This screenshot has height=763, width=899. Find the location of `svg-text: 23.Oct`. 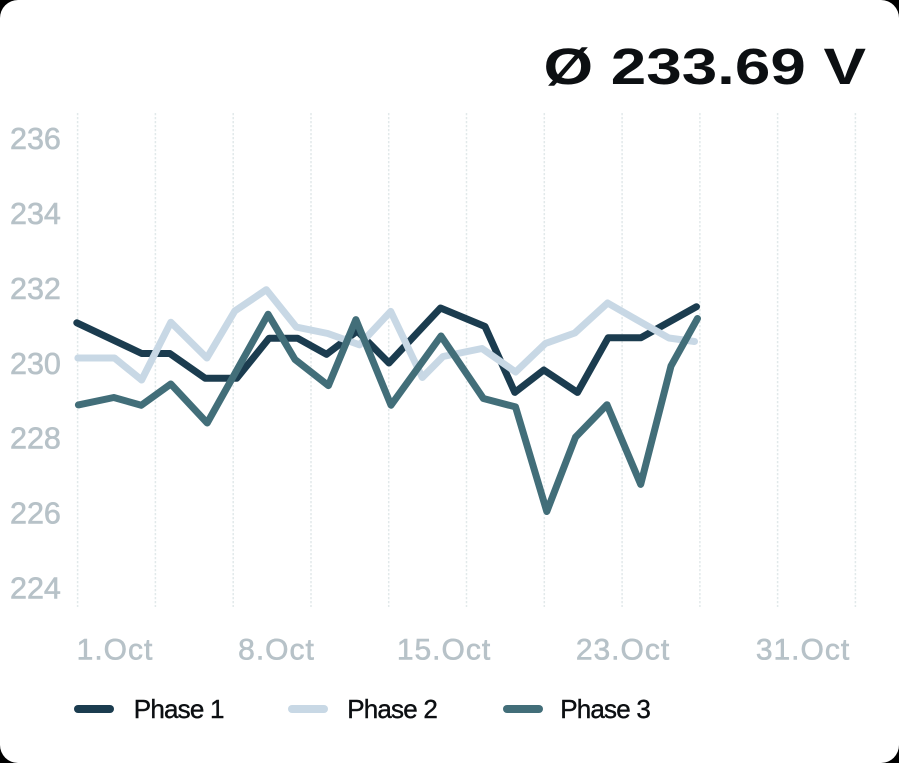

svg-text: 23.Oct is located at coordinates (623, 650).